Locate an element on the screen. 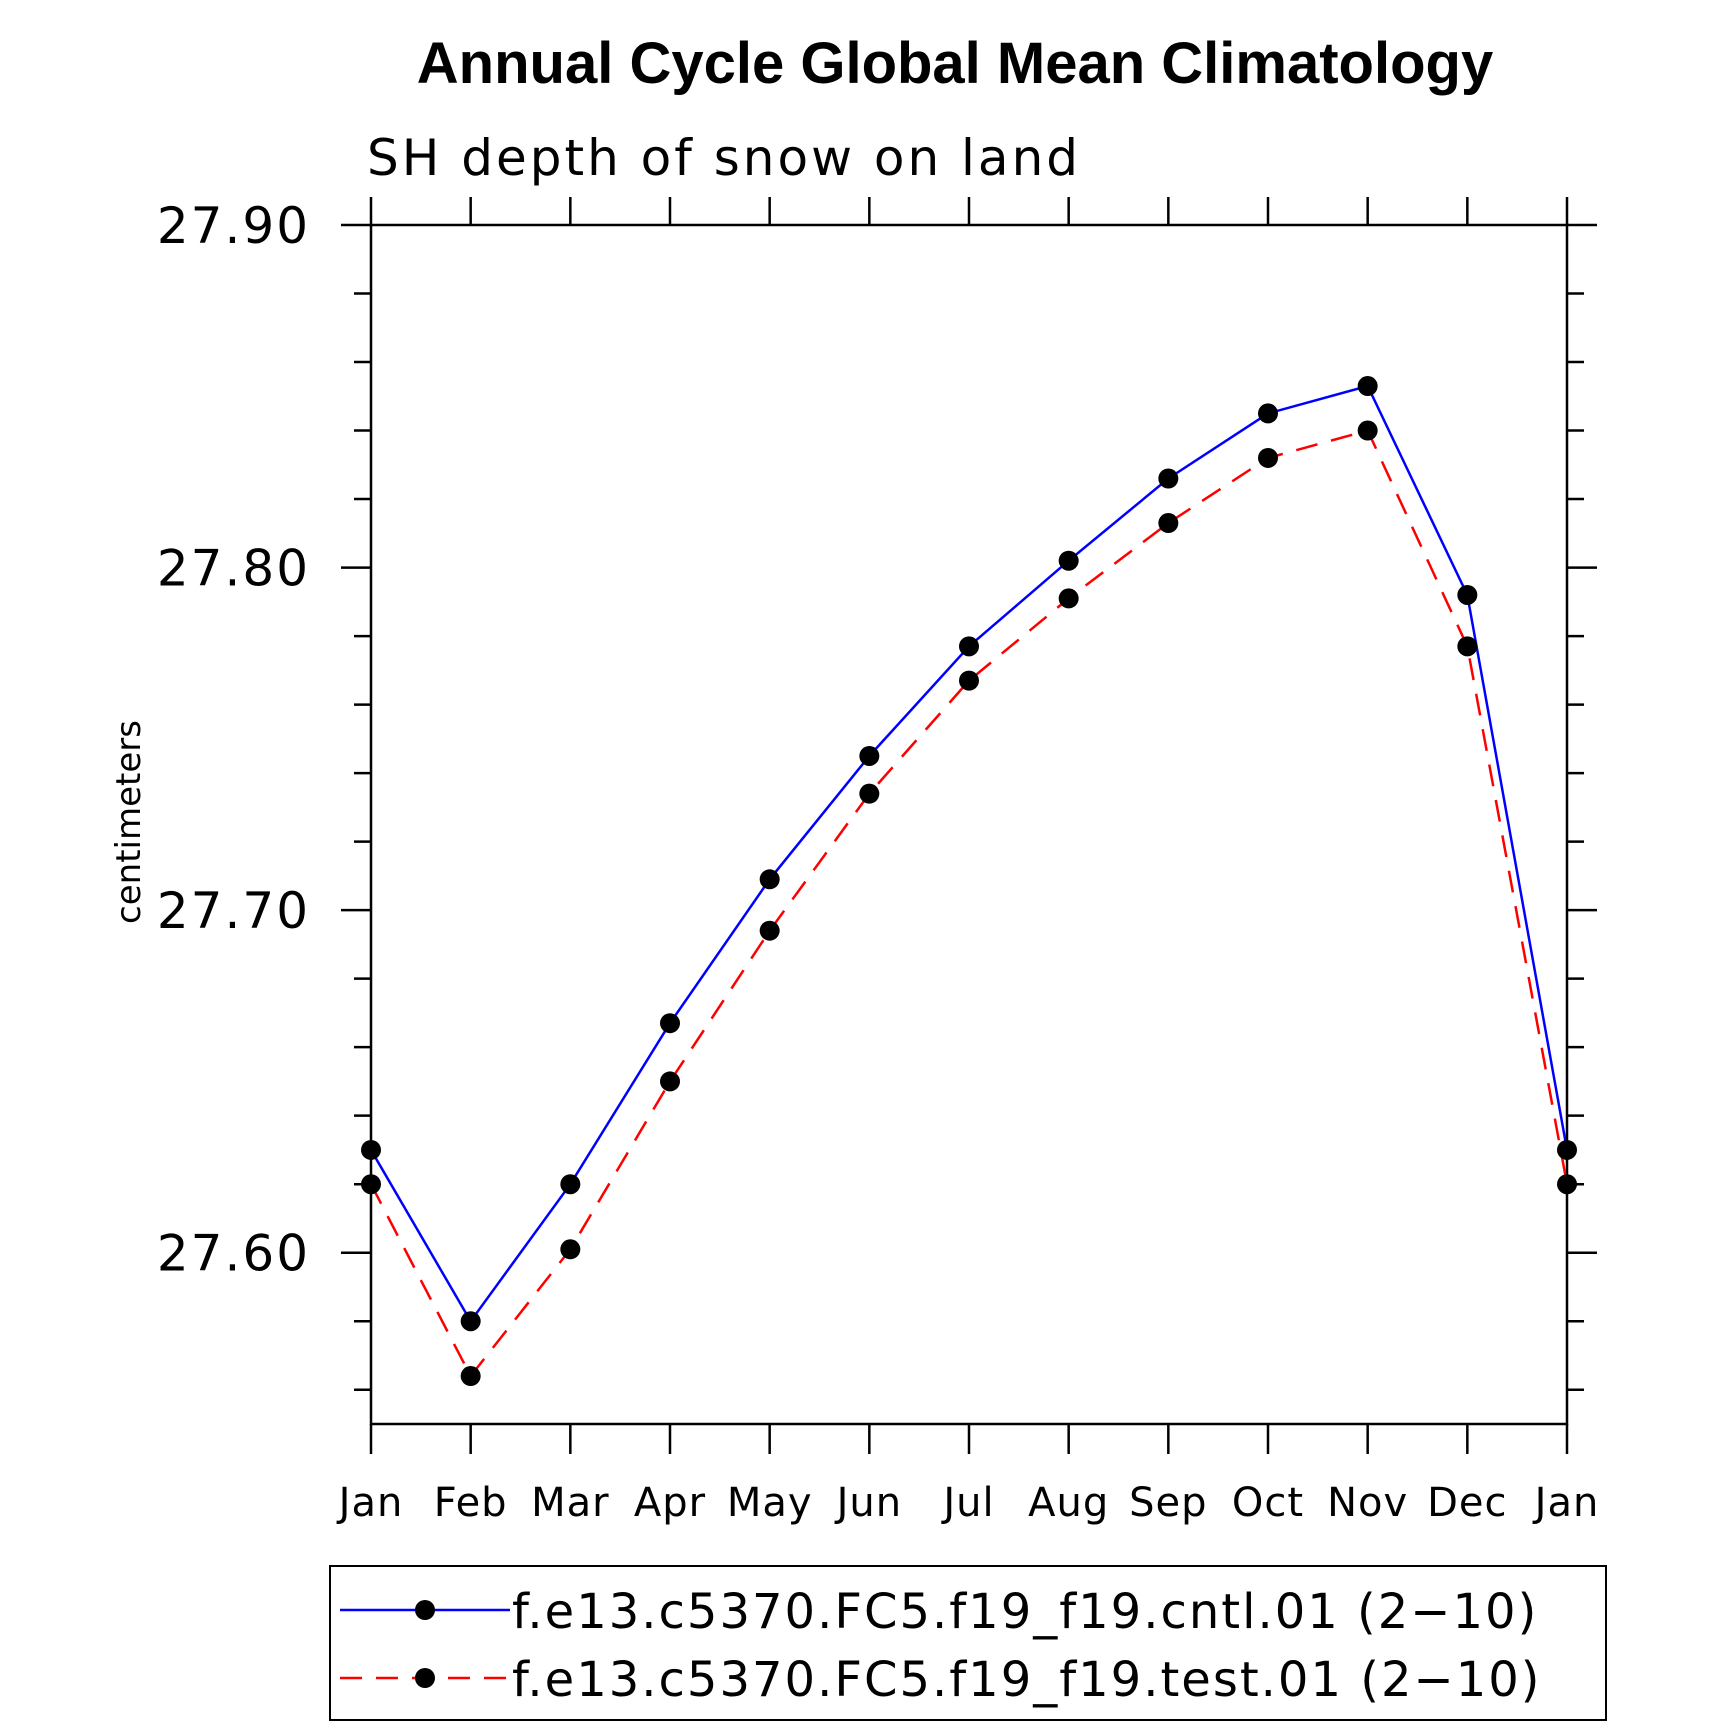 The width and height of the screenshot is (1710, 1724). x-tick-label: Apr is located at coordinates (670, 1503).